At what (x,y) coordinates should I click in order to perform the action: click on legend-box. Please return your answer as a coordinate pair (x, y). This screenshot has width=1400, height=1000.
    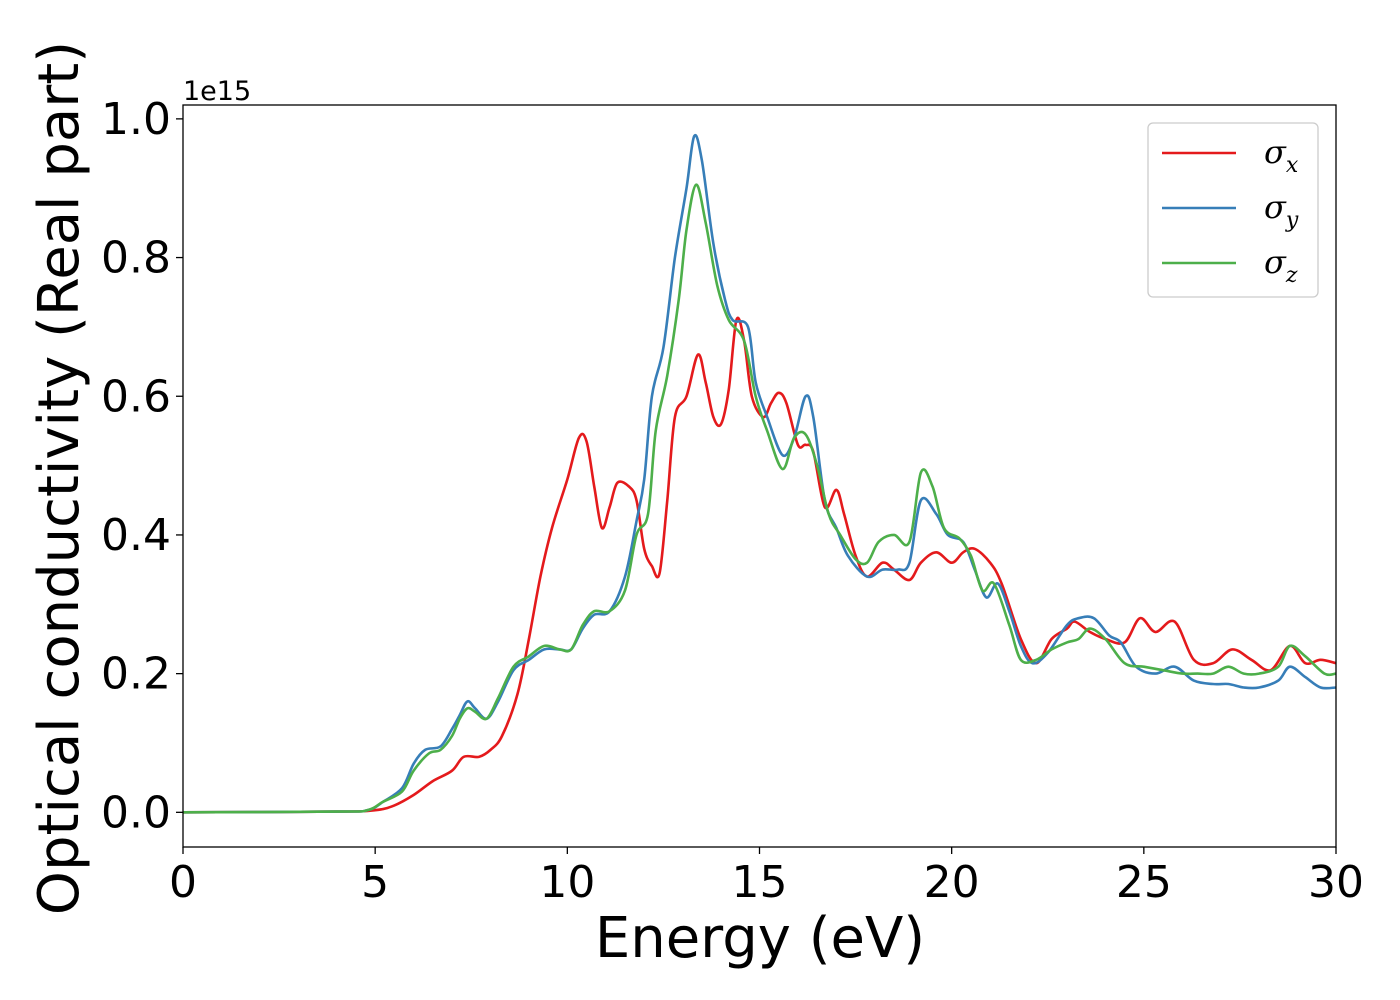
    Looking at the image, I should click on (1233, 210).